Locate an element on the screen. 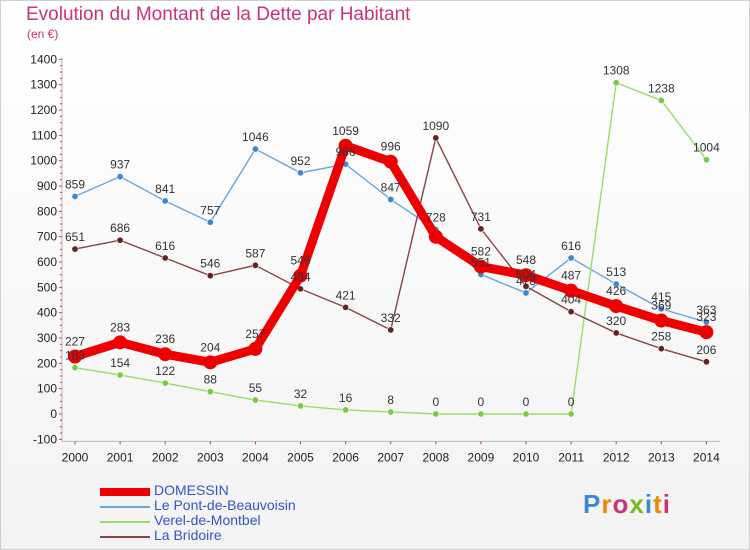 The image size is (750, 550). legend-item: Le Pont-de-Beauvoisin is located at coordinates (250, 506).